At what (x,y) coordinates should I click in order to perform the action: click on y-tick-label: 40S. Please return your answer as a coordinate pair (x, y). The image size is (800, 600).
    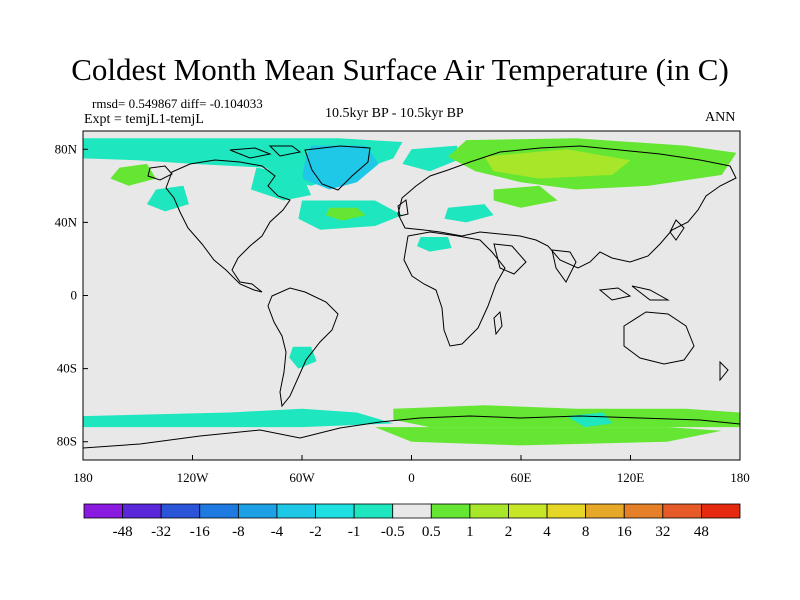
    Looking at the image, I should click on (67, 368).